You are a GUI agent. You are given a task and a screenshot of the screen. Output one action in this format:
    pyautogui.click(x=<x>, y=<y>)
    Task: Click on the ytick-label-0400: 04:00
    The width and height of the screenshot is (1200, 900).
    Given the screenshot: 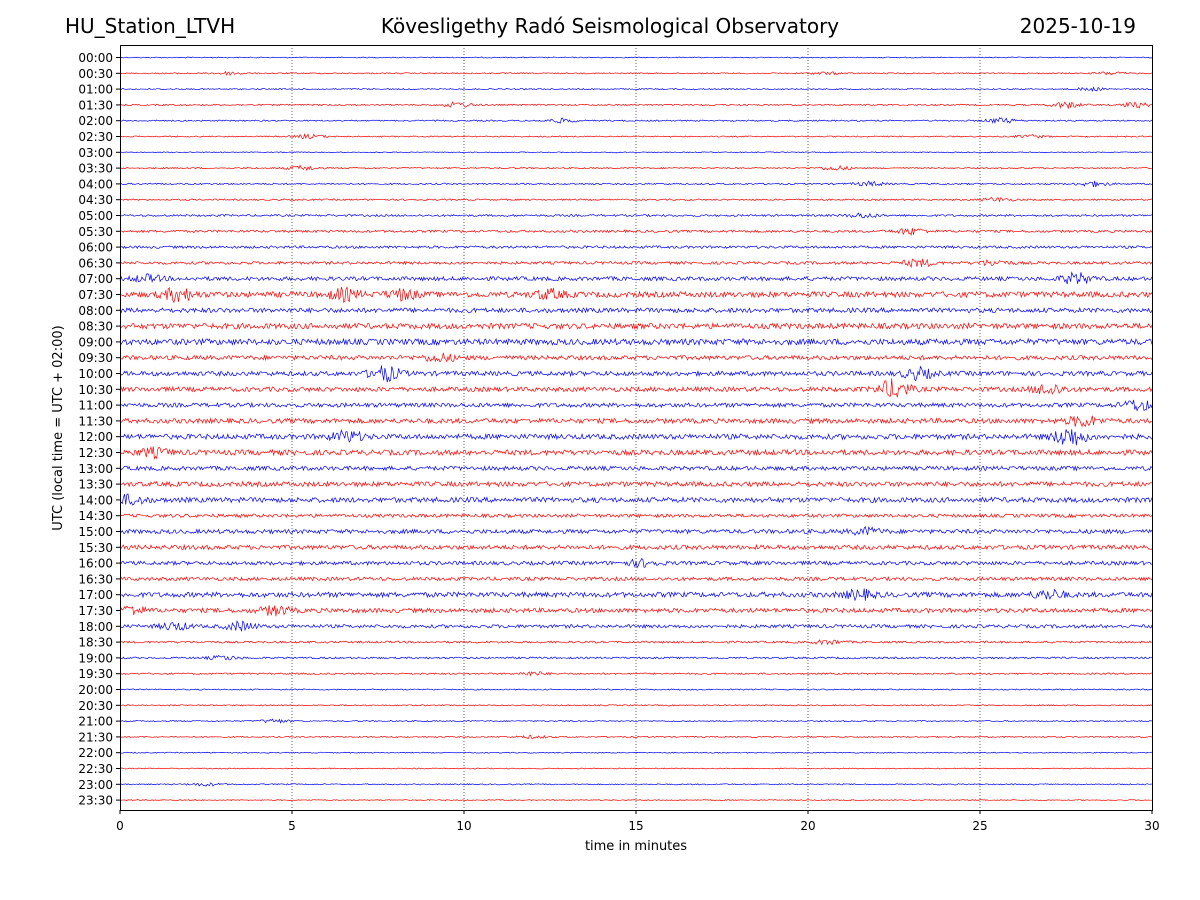 What is the action you would take?
    pyautogui.click(x=95, y=184)
    